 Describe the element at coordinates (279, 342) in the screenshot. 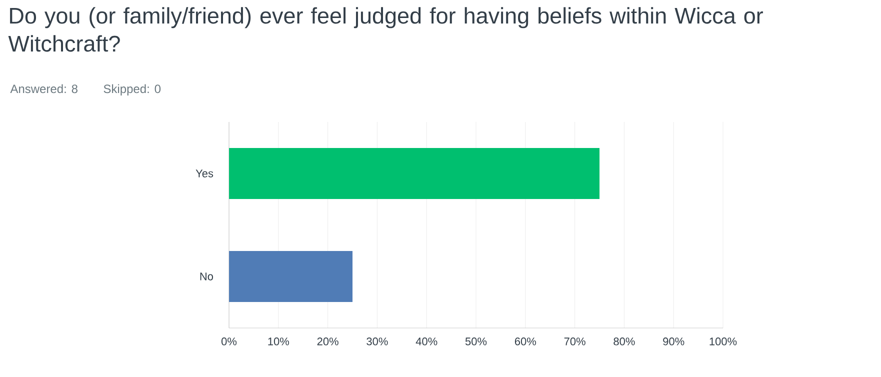

I see `x-tick-label: 10%` at that location.